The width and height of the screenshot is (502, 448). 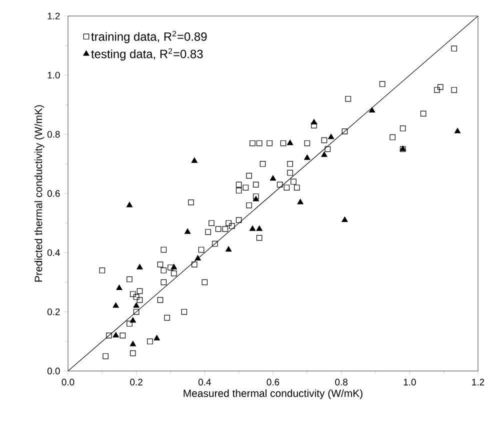 What do you see at coordinates (273, 382) in the screenshot?
I see `x-tick-label: 0.6` at bounding box center [273, 382].